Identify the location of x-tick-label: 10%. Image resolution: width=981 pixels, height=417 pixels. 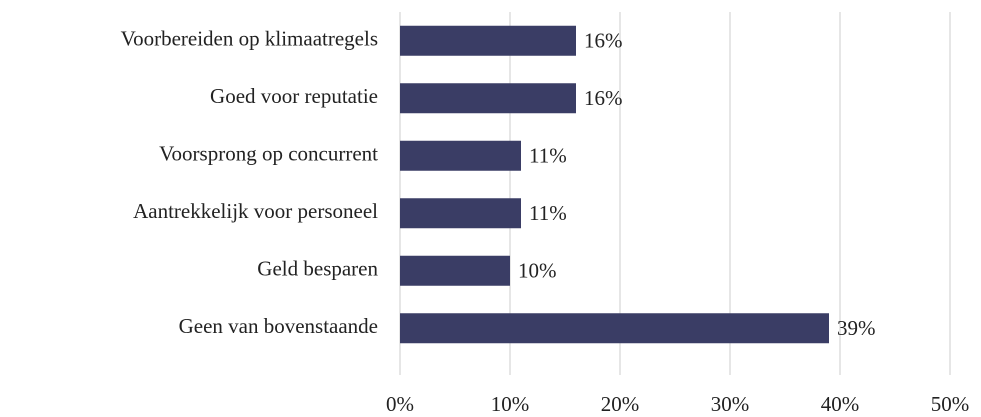
(510, 404).